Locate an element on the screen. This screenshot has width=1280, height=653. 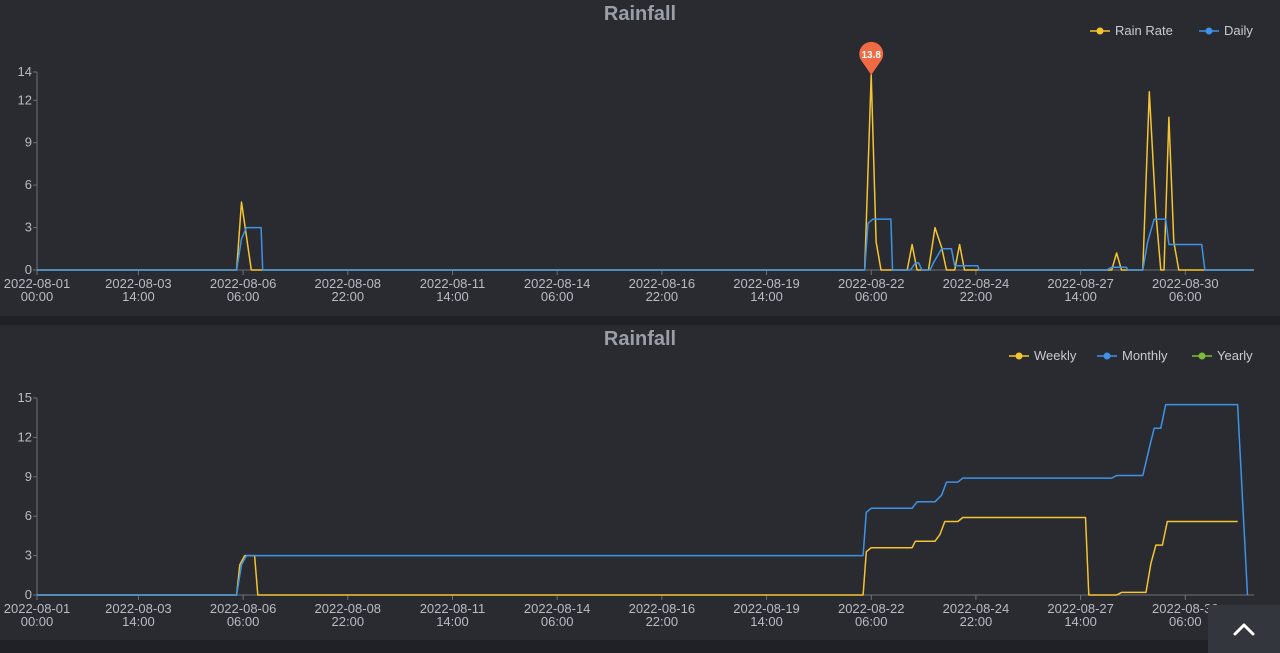
legend-label: Weekly is located at coordinates (1055, 355).